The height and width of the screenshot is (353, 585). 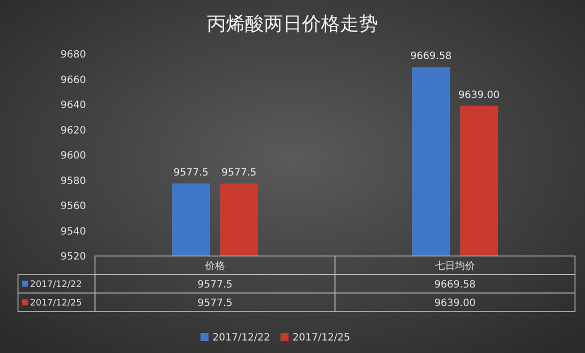 I want to click on data-label: 9639.00, so click(x=455, y=303).